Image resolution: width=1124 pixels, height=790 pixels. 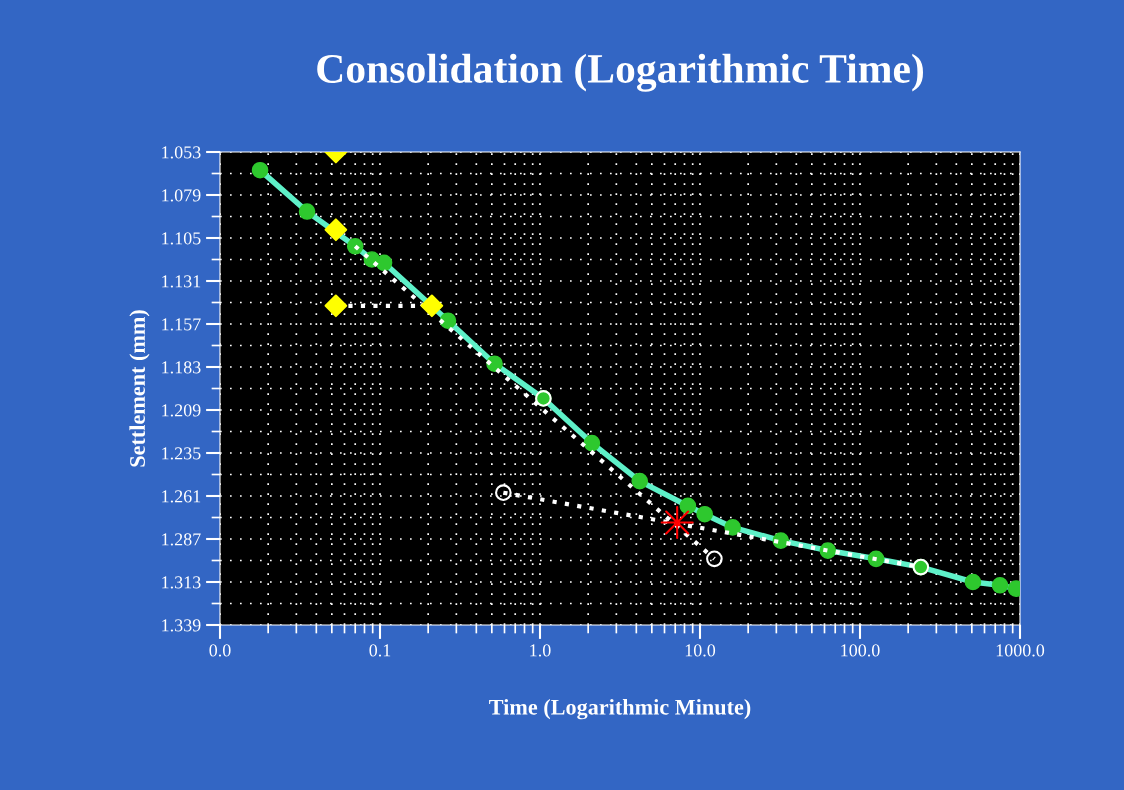 What do you see at coordinates (181, 453) in the screenshot?
I see `y-tick-label: 1.235` at bounding box center [181, 453].